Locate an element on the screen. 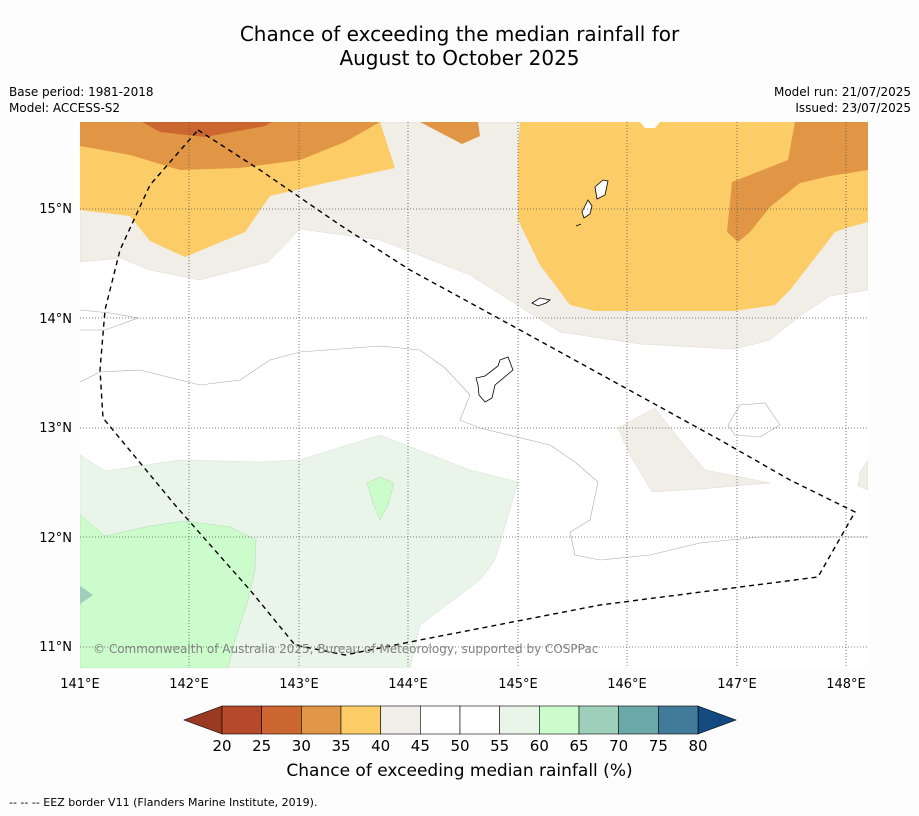 The image size is (919, 816). base-period: Base period: 1981-2018 is located at coordinates (81, 92).